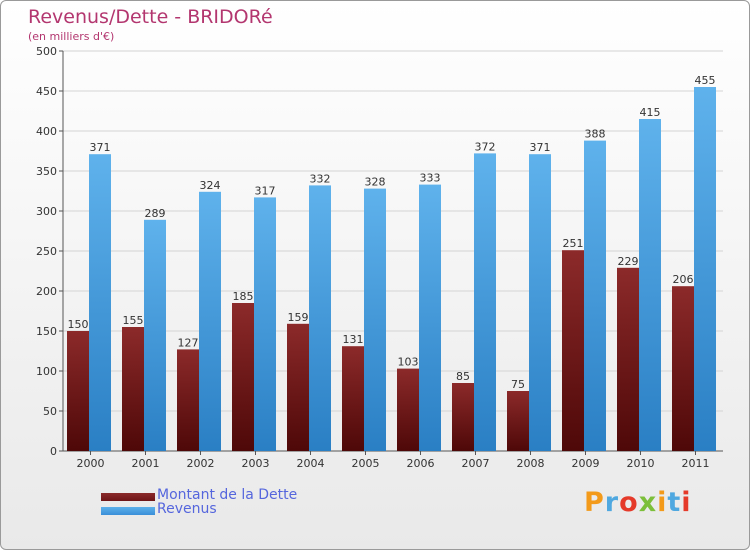 The image size is (750, 550). What do you see at coordinates (243, 296) in the screenshot?
I see `data-label-dette: 185` at bounding box center [243, 296].